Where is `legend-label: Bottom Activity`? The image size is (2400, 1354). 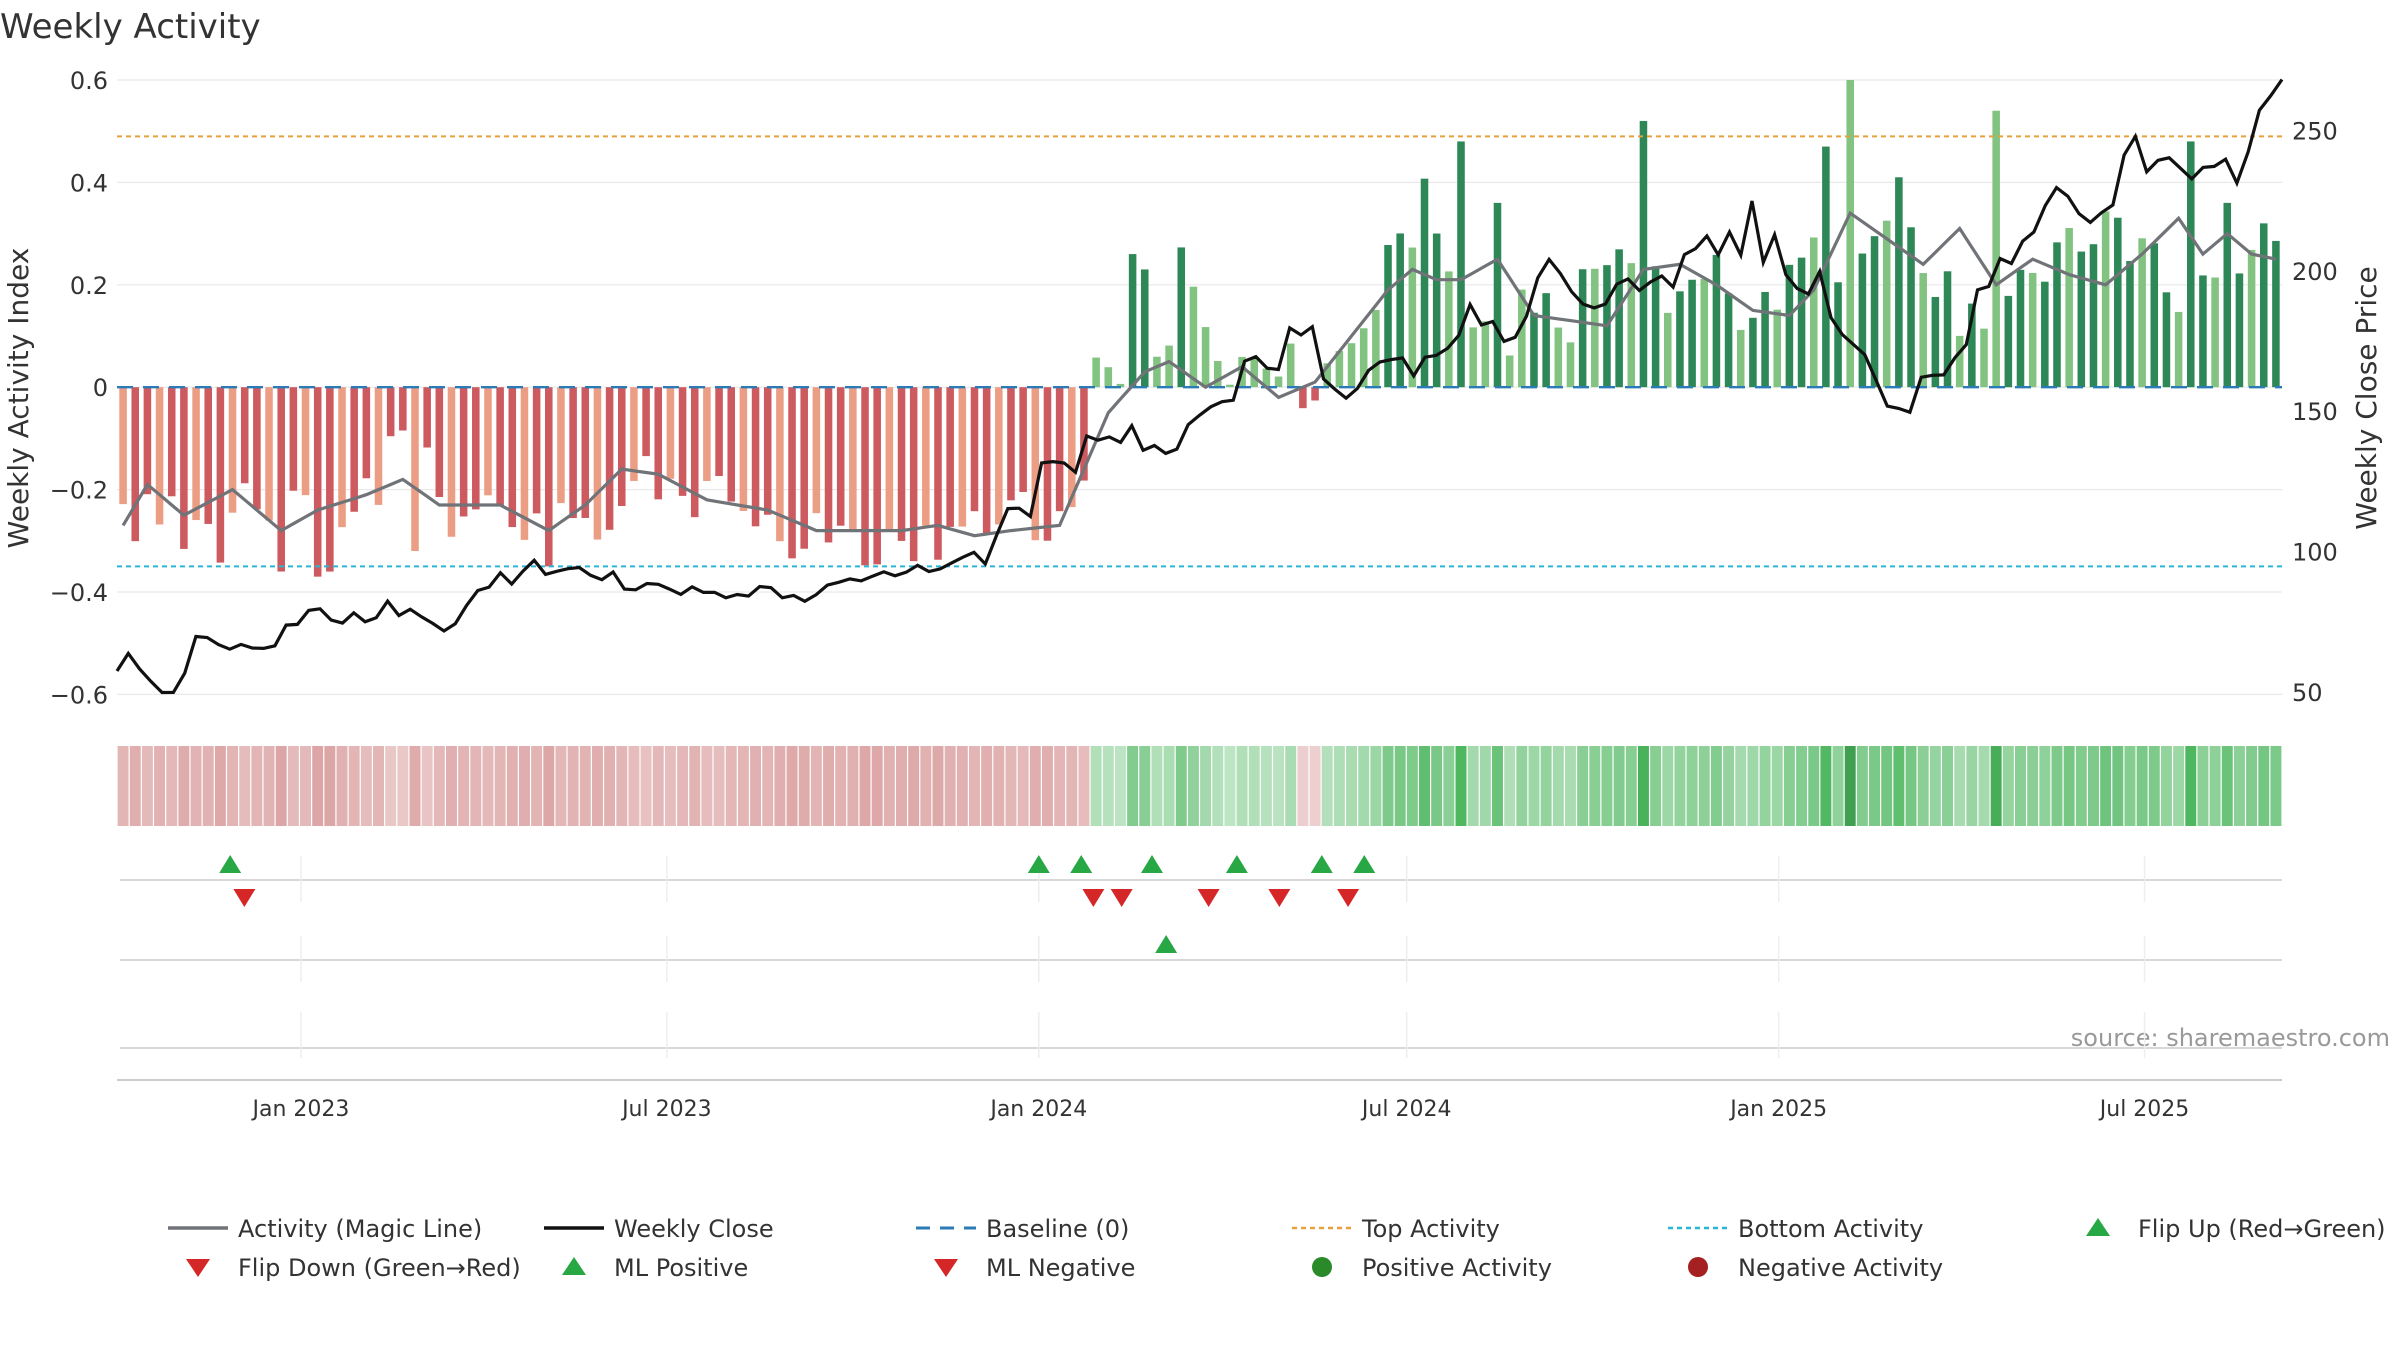
legend-label: Bottom Activity is located at coordinates (1830, 1229).